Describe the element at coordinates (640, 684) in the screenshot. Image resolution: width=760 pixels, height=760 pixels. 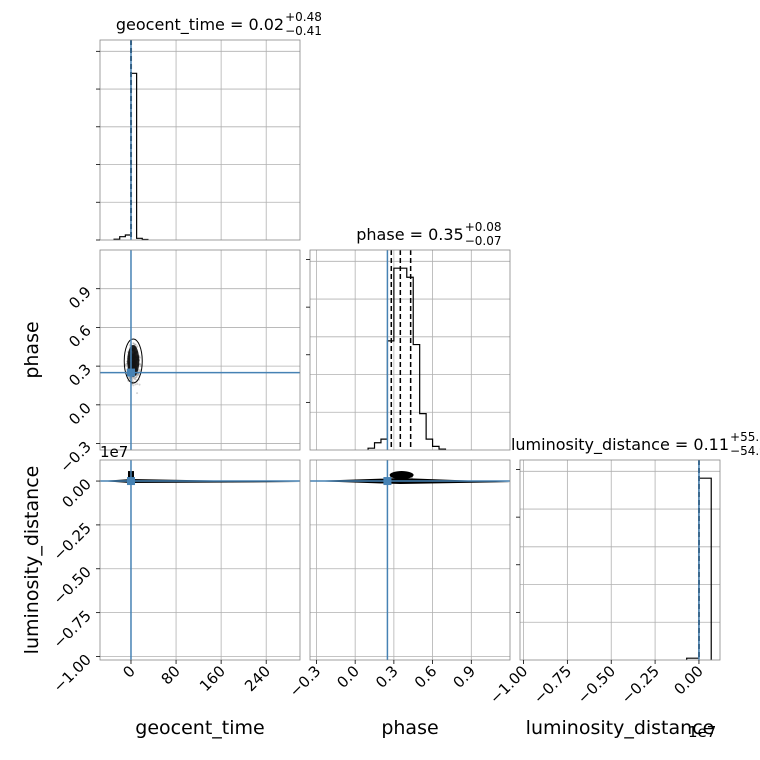
I see `x-tick-label: −0.25` at that location.